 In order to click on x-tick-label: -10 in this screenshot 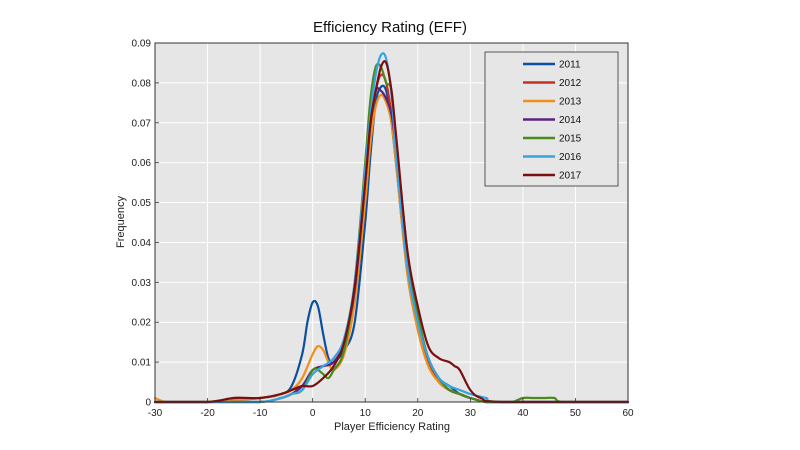, I will do `click(260, 413)`.